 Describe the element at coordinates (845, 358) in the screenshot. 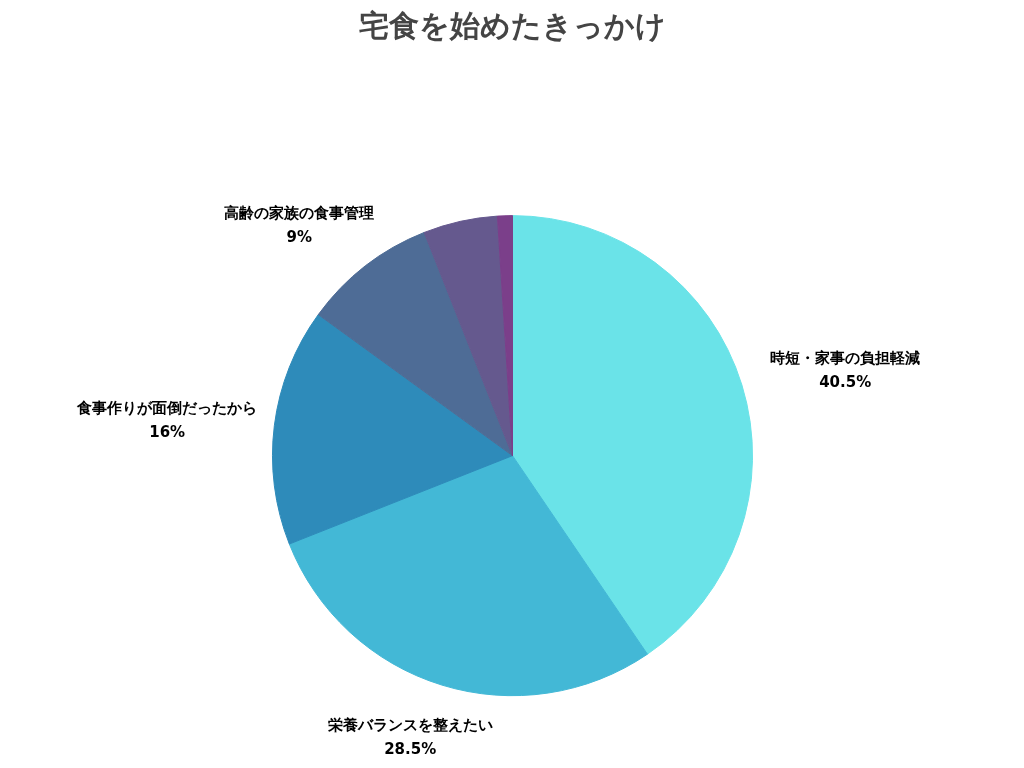

I see `slice-label: 時短・家事の負担軽減` at that location.